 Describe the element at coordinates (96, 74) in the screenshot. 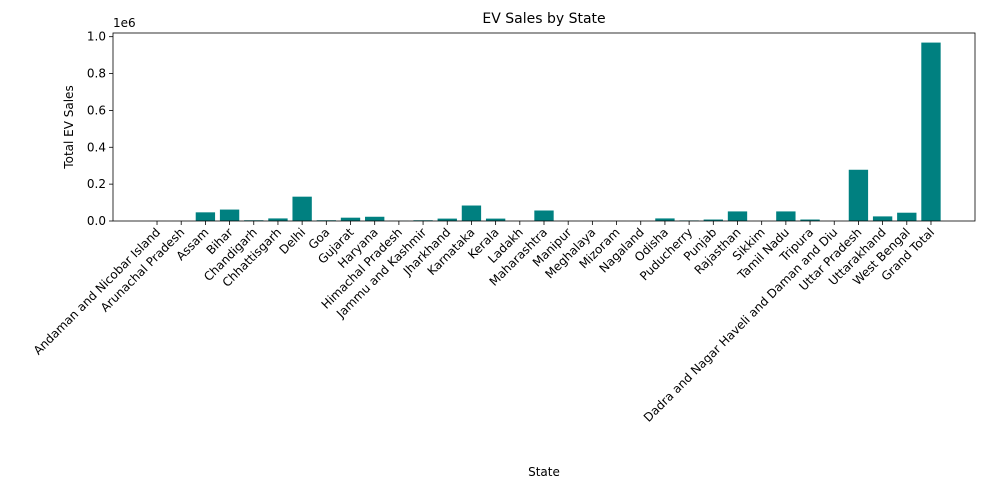

I see `y-tick-label: 0.8` at that location.